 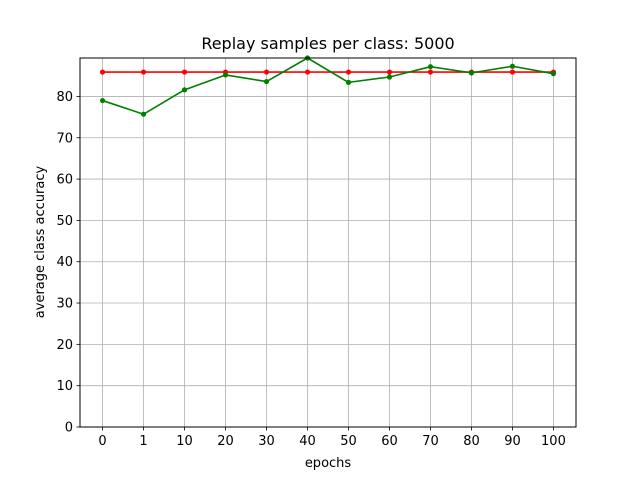 What do you see at coordinates (225, 441) in the screenshot?
I see `x-tick-label: 20` at bounding box center [225, 441].